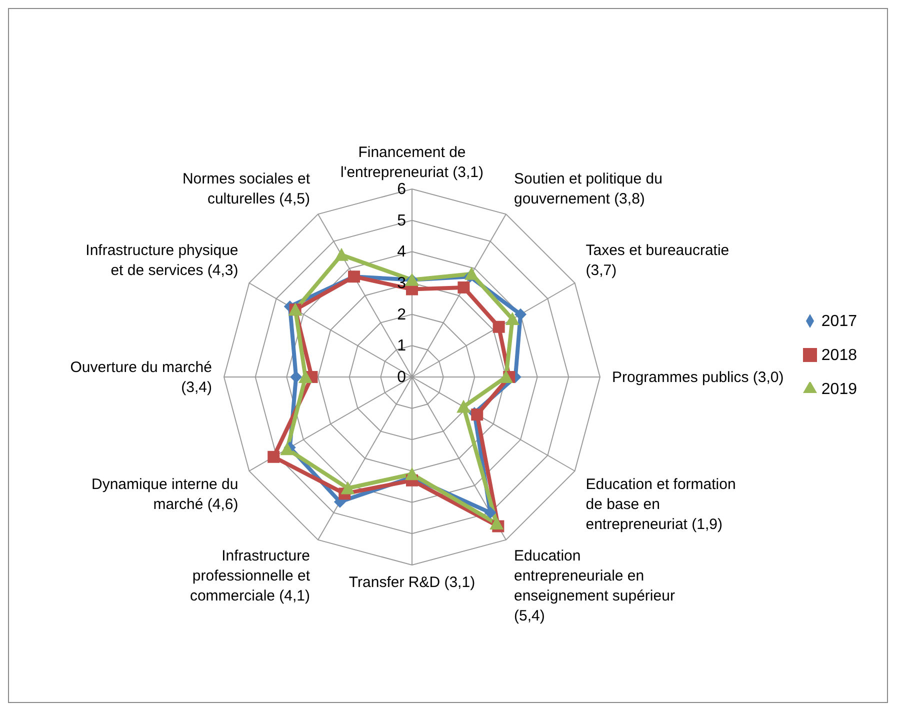 This screenshot has height=713, width=898. I want to click on y-tick-label: 0, so click(401, 377).